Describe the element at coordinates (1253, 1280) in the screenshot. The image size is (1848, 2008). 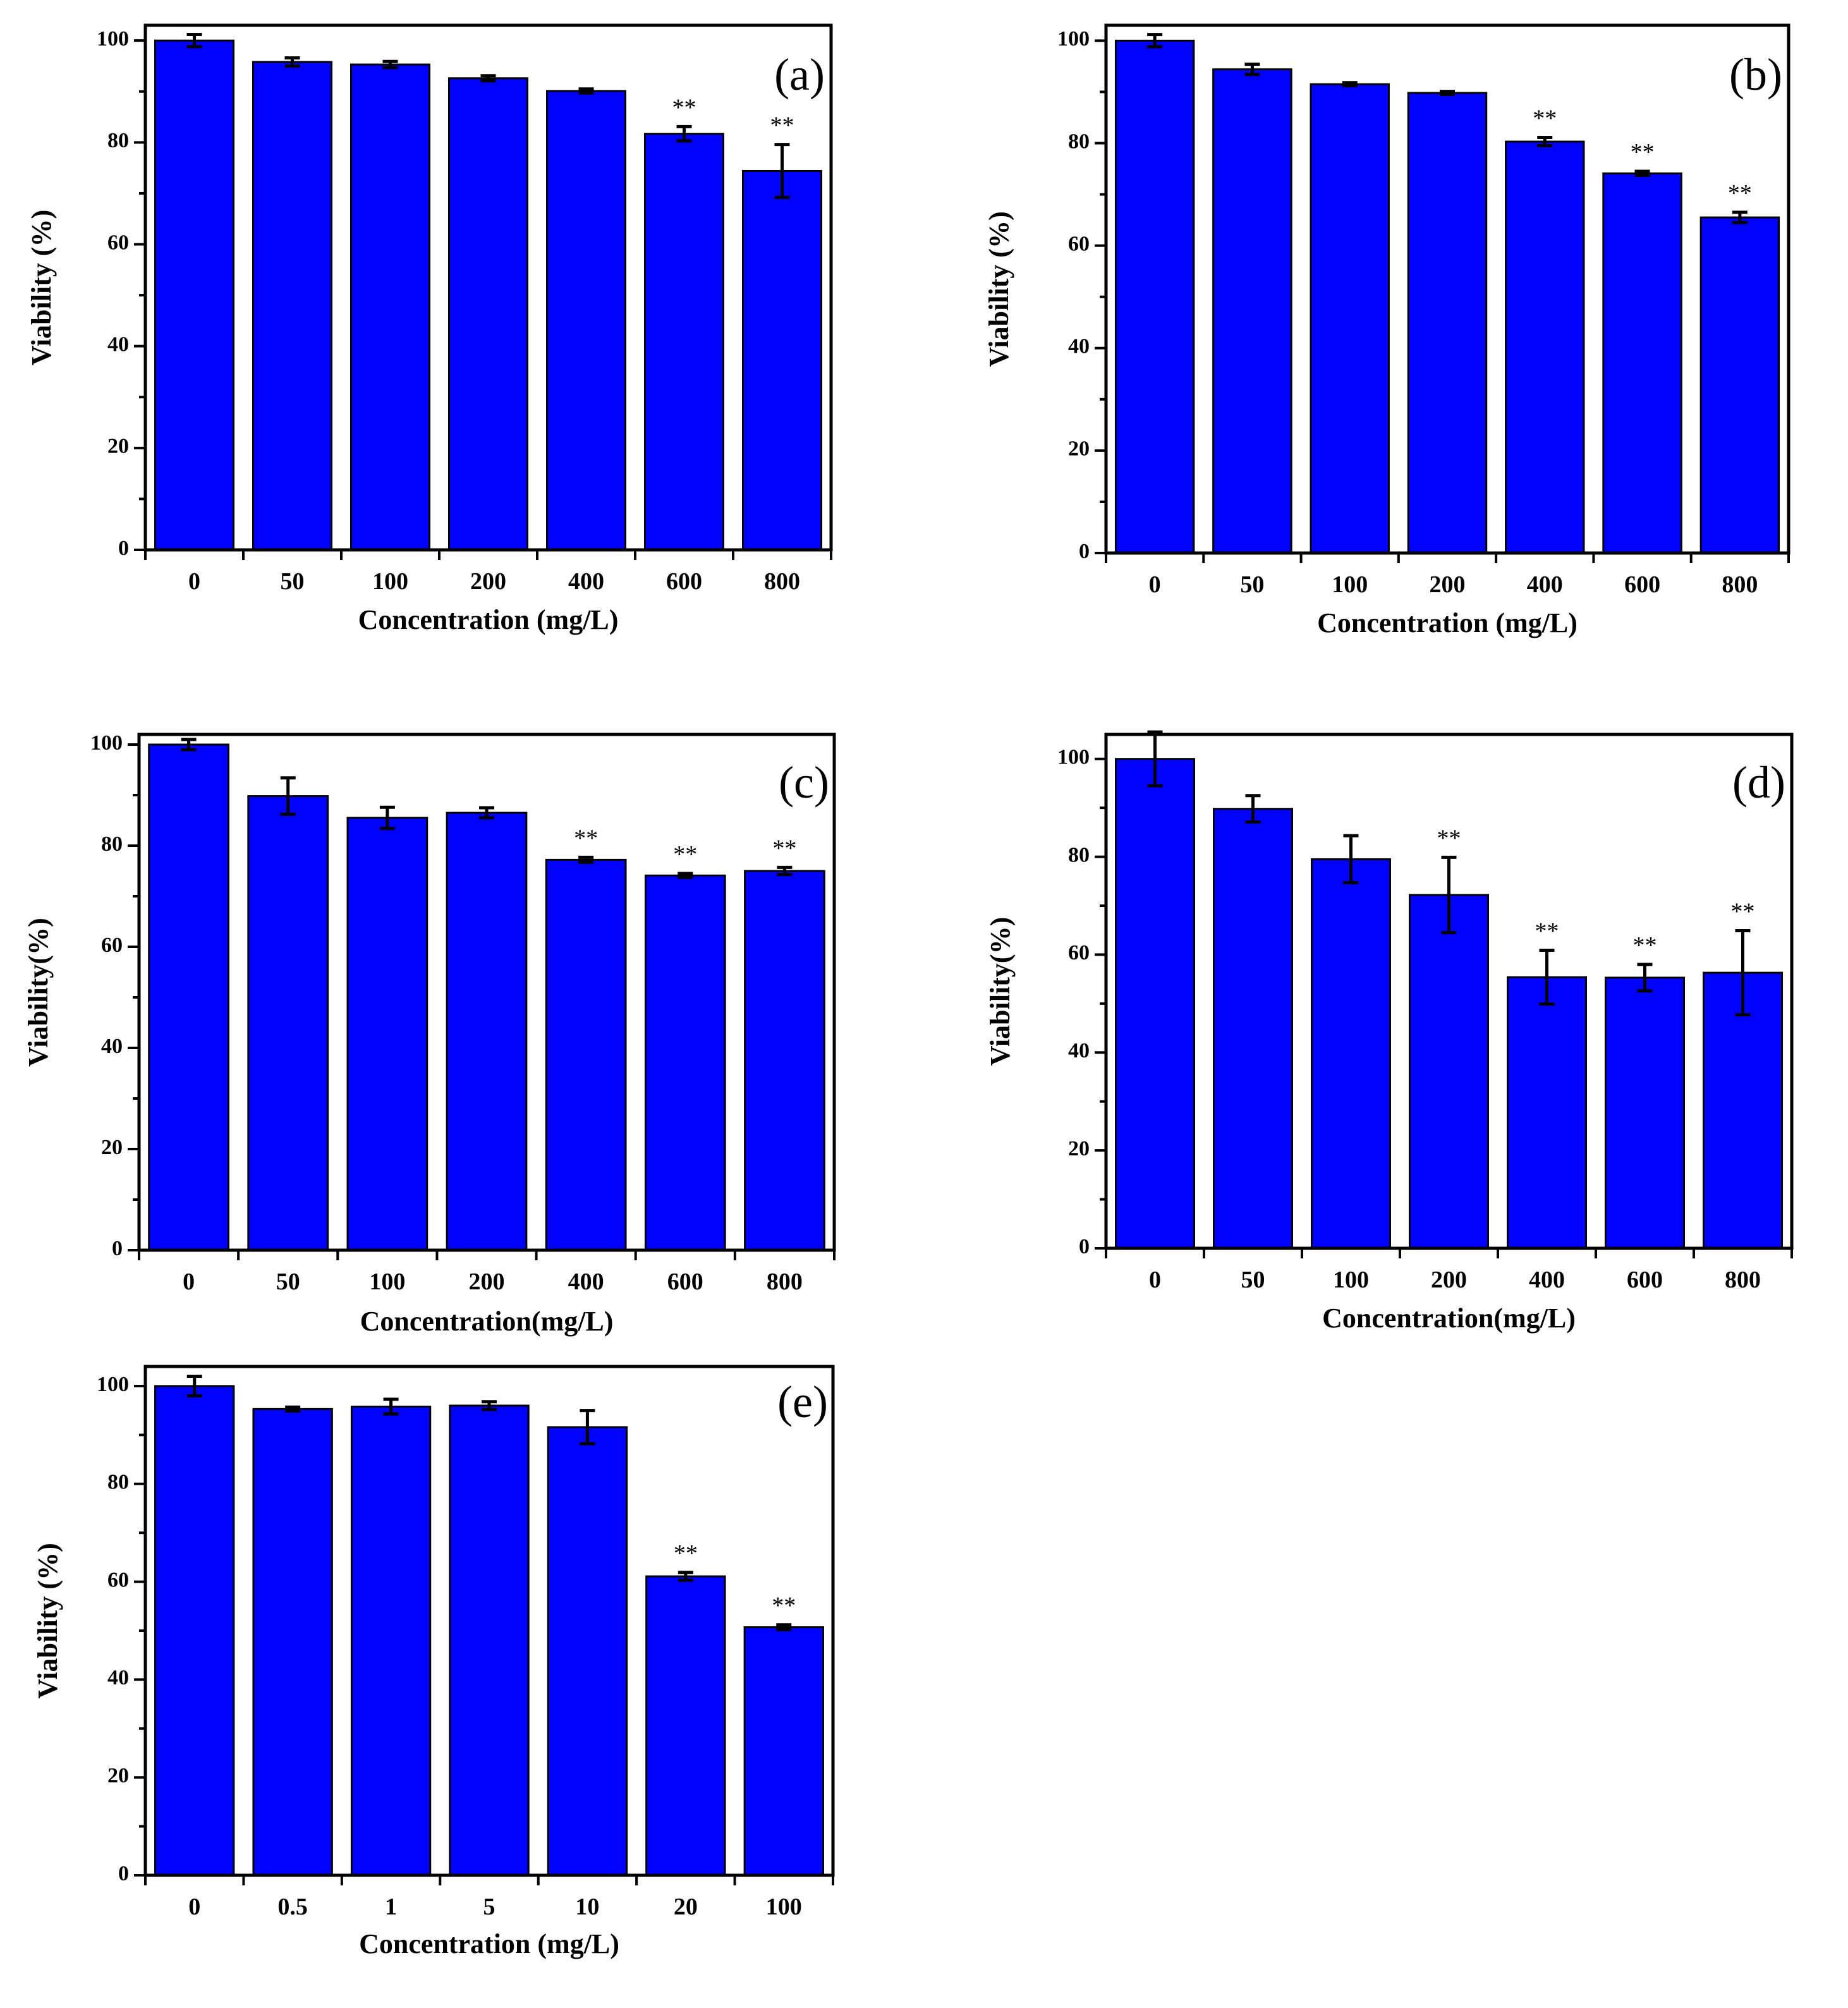
I see `chart-4-x-tick-label-50: 50` at that location.